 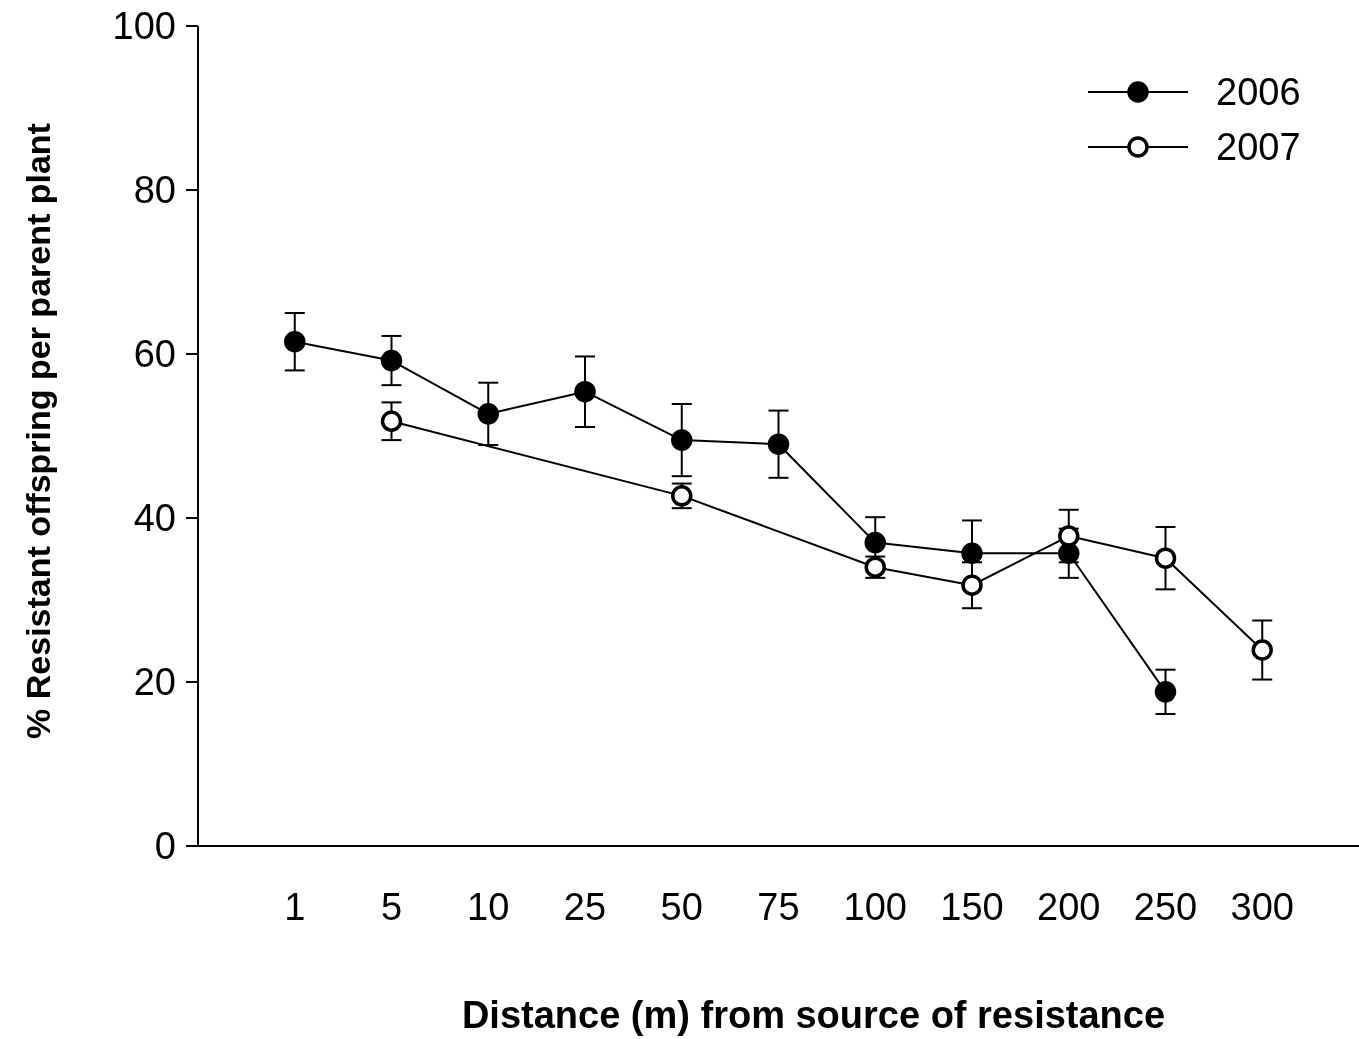 I want to click on y-tick-label: 40, so click(x=154, y=518).